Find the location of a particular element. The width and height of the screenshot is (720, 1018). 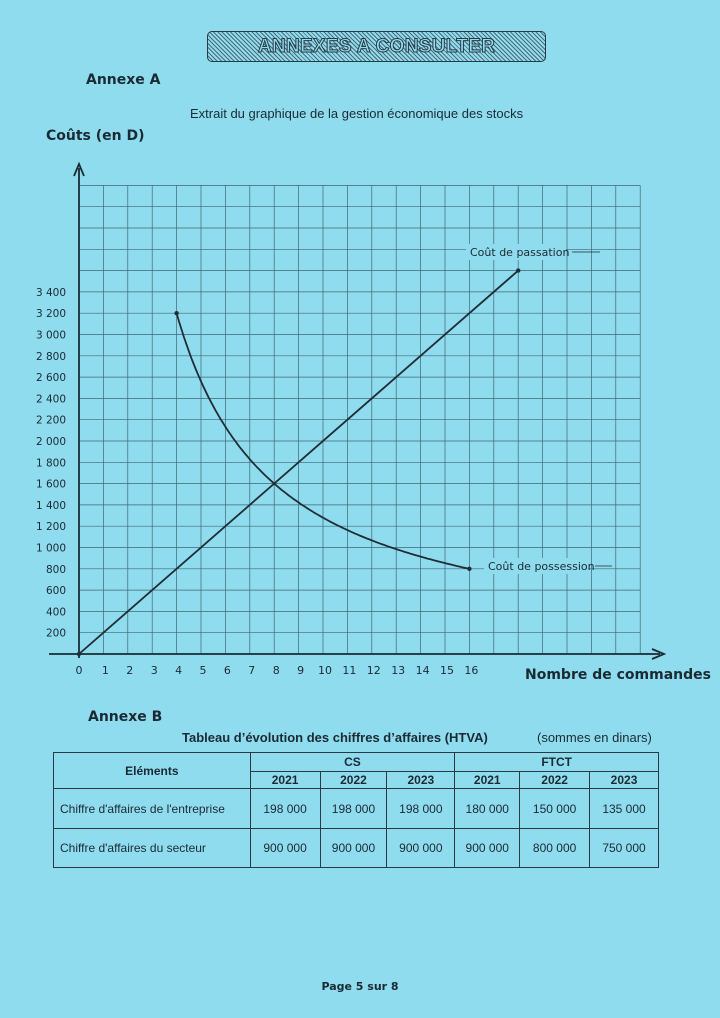

y-tick-label: 1 600 is located at coordinates (51, 485).